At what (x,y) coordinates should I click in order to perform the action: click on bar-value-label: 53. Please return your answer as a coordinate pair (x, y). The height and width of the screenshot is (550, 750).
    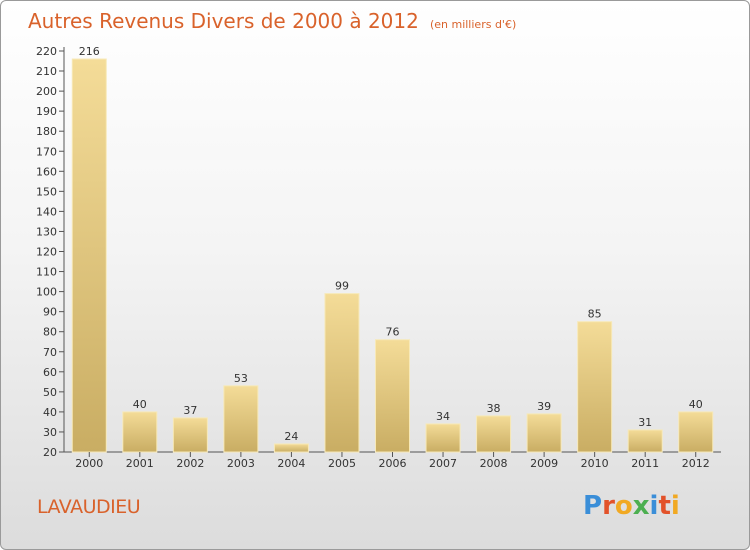
    Looking at the image, I should click on (241, 378).